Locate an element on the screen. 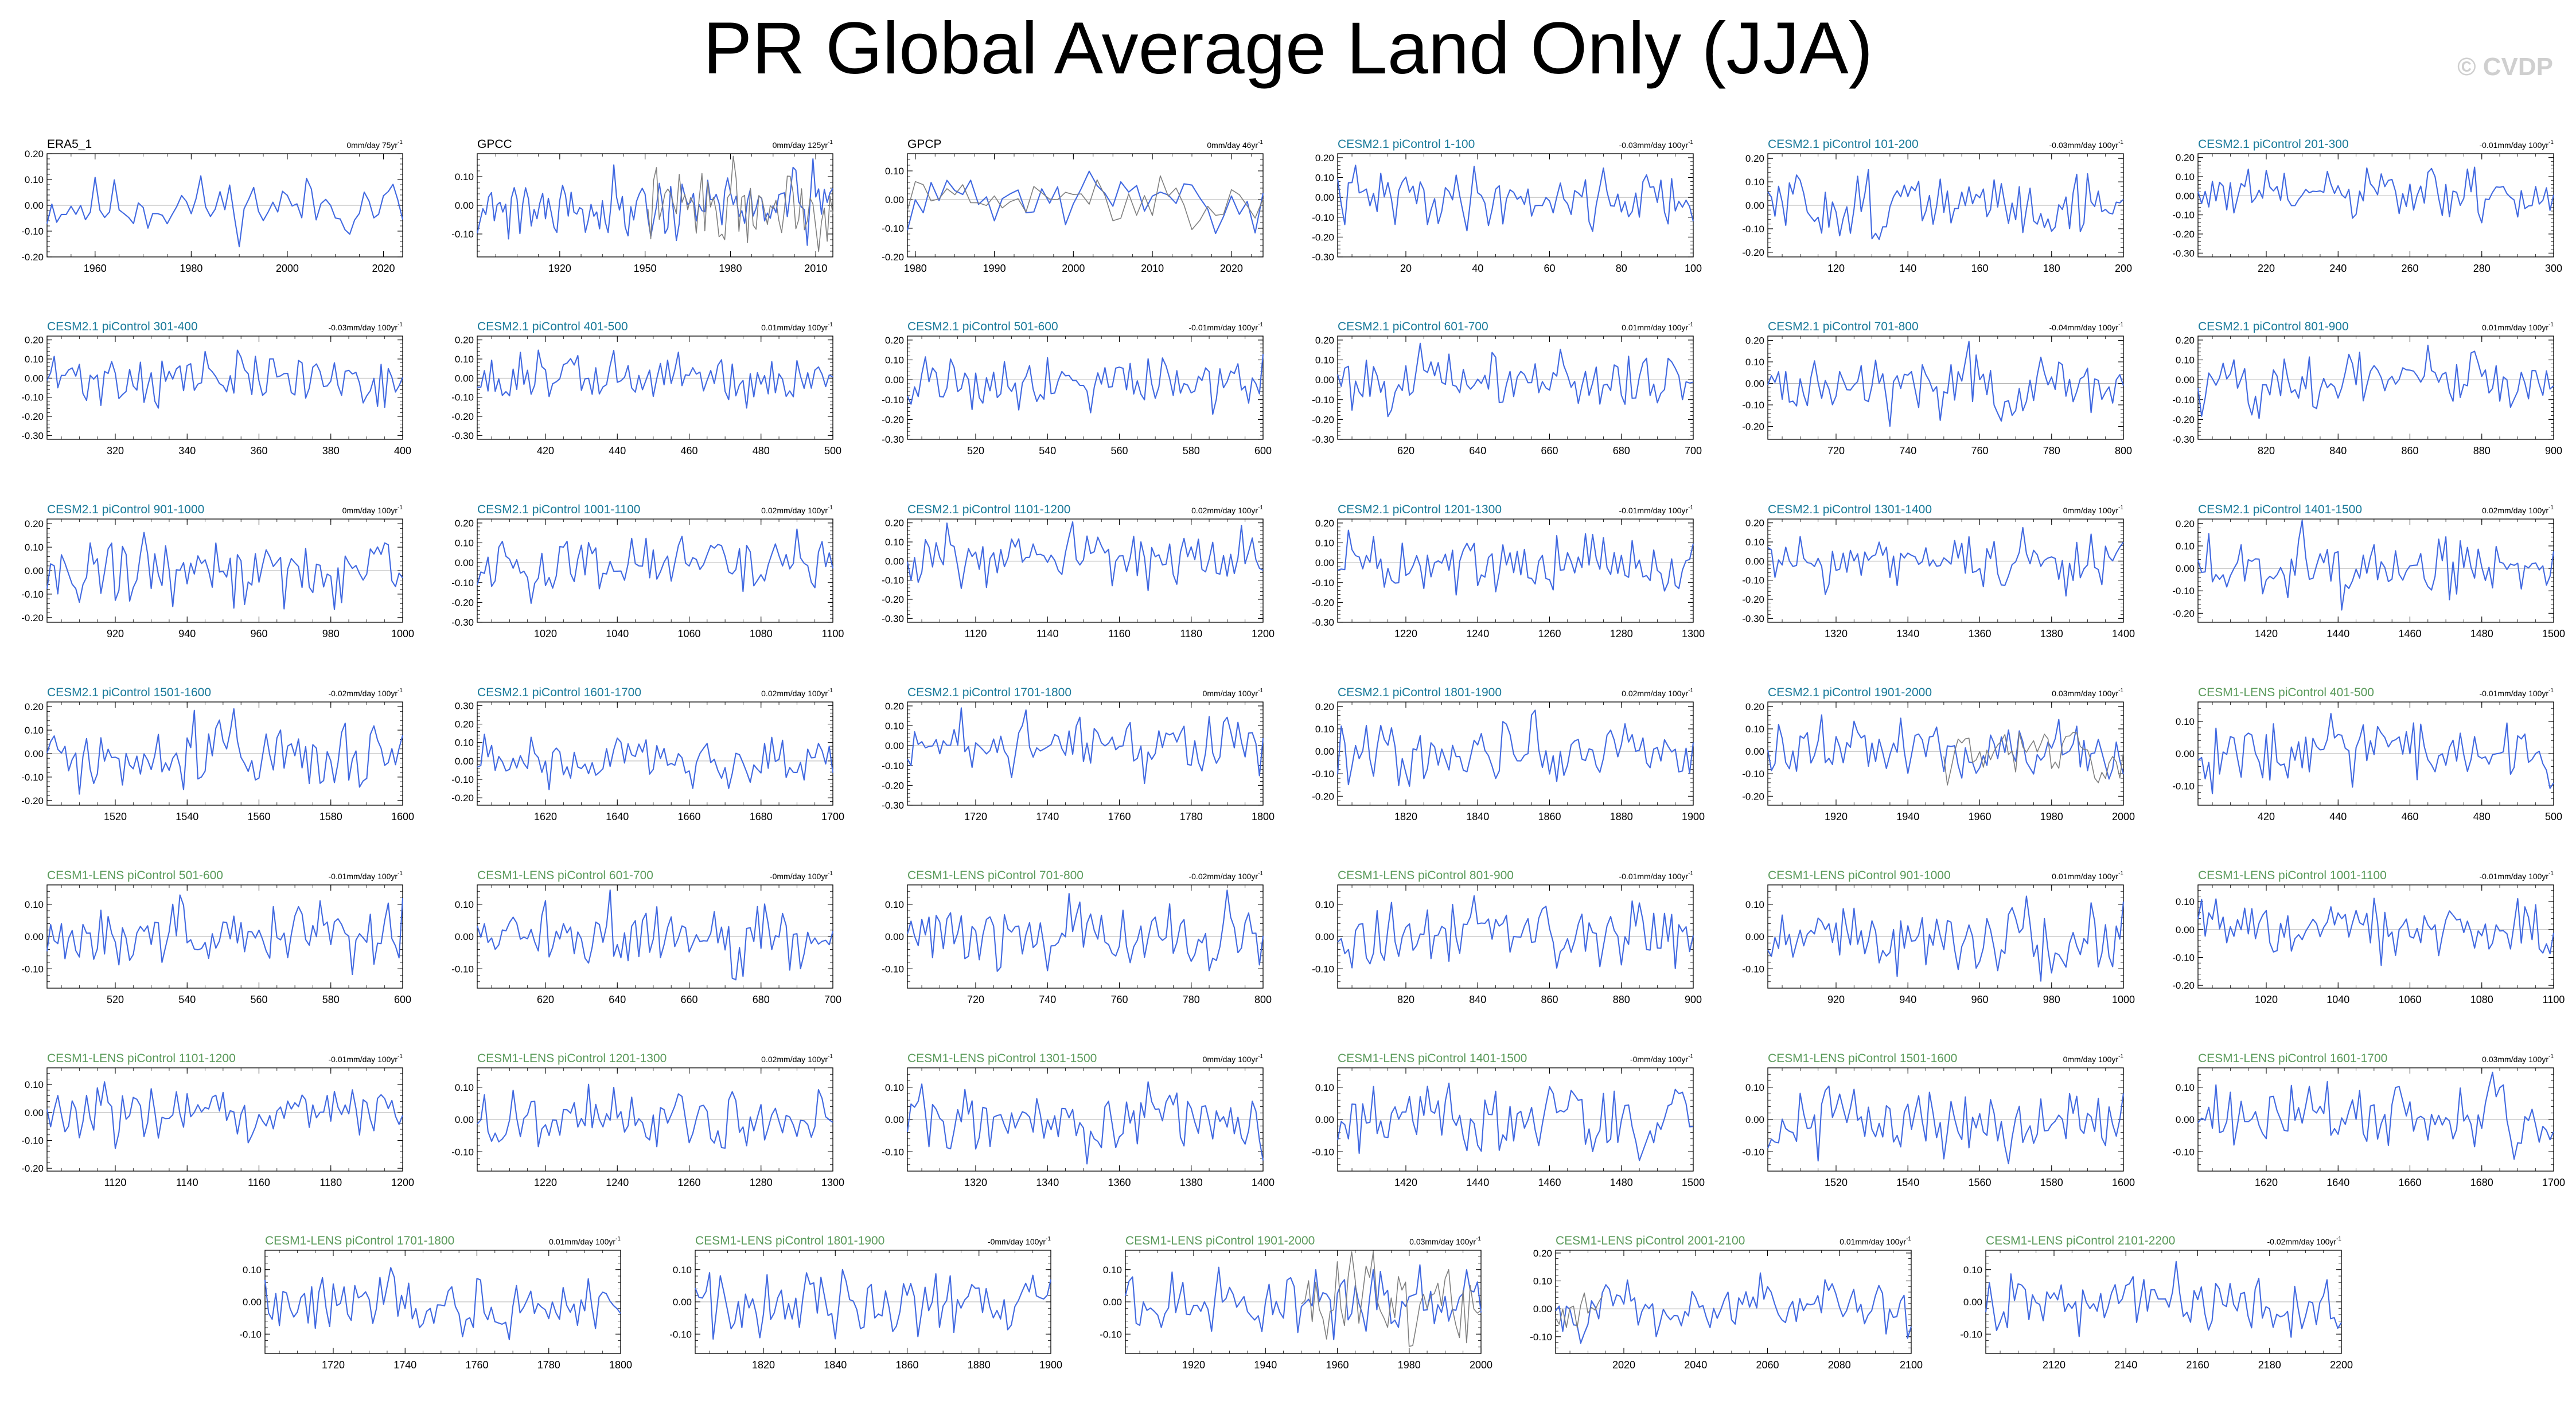 The image size is (2576, 1420). x-tick-label: 920 is located at coordinates (116, 633).